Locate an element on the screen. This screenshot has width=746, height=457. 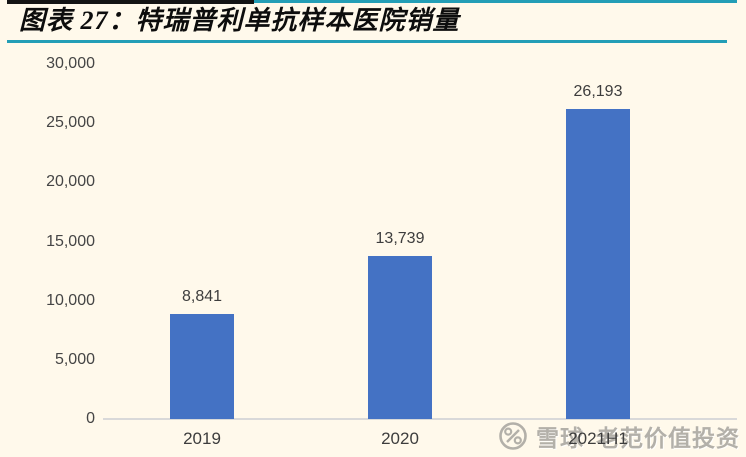
x-axis-label: 2021H1 is located at coordinates (598, 438).